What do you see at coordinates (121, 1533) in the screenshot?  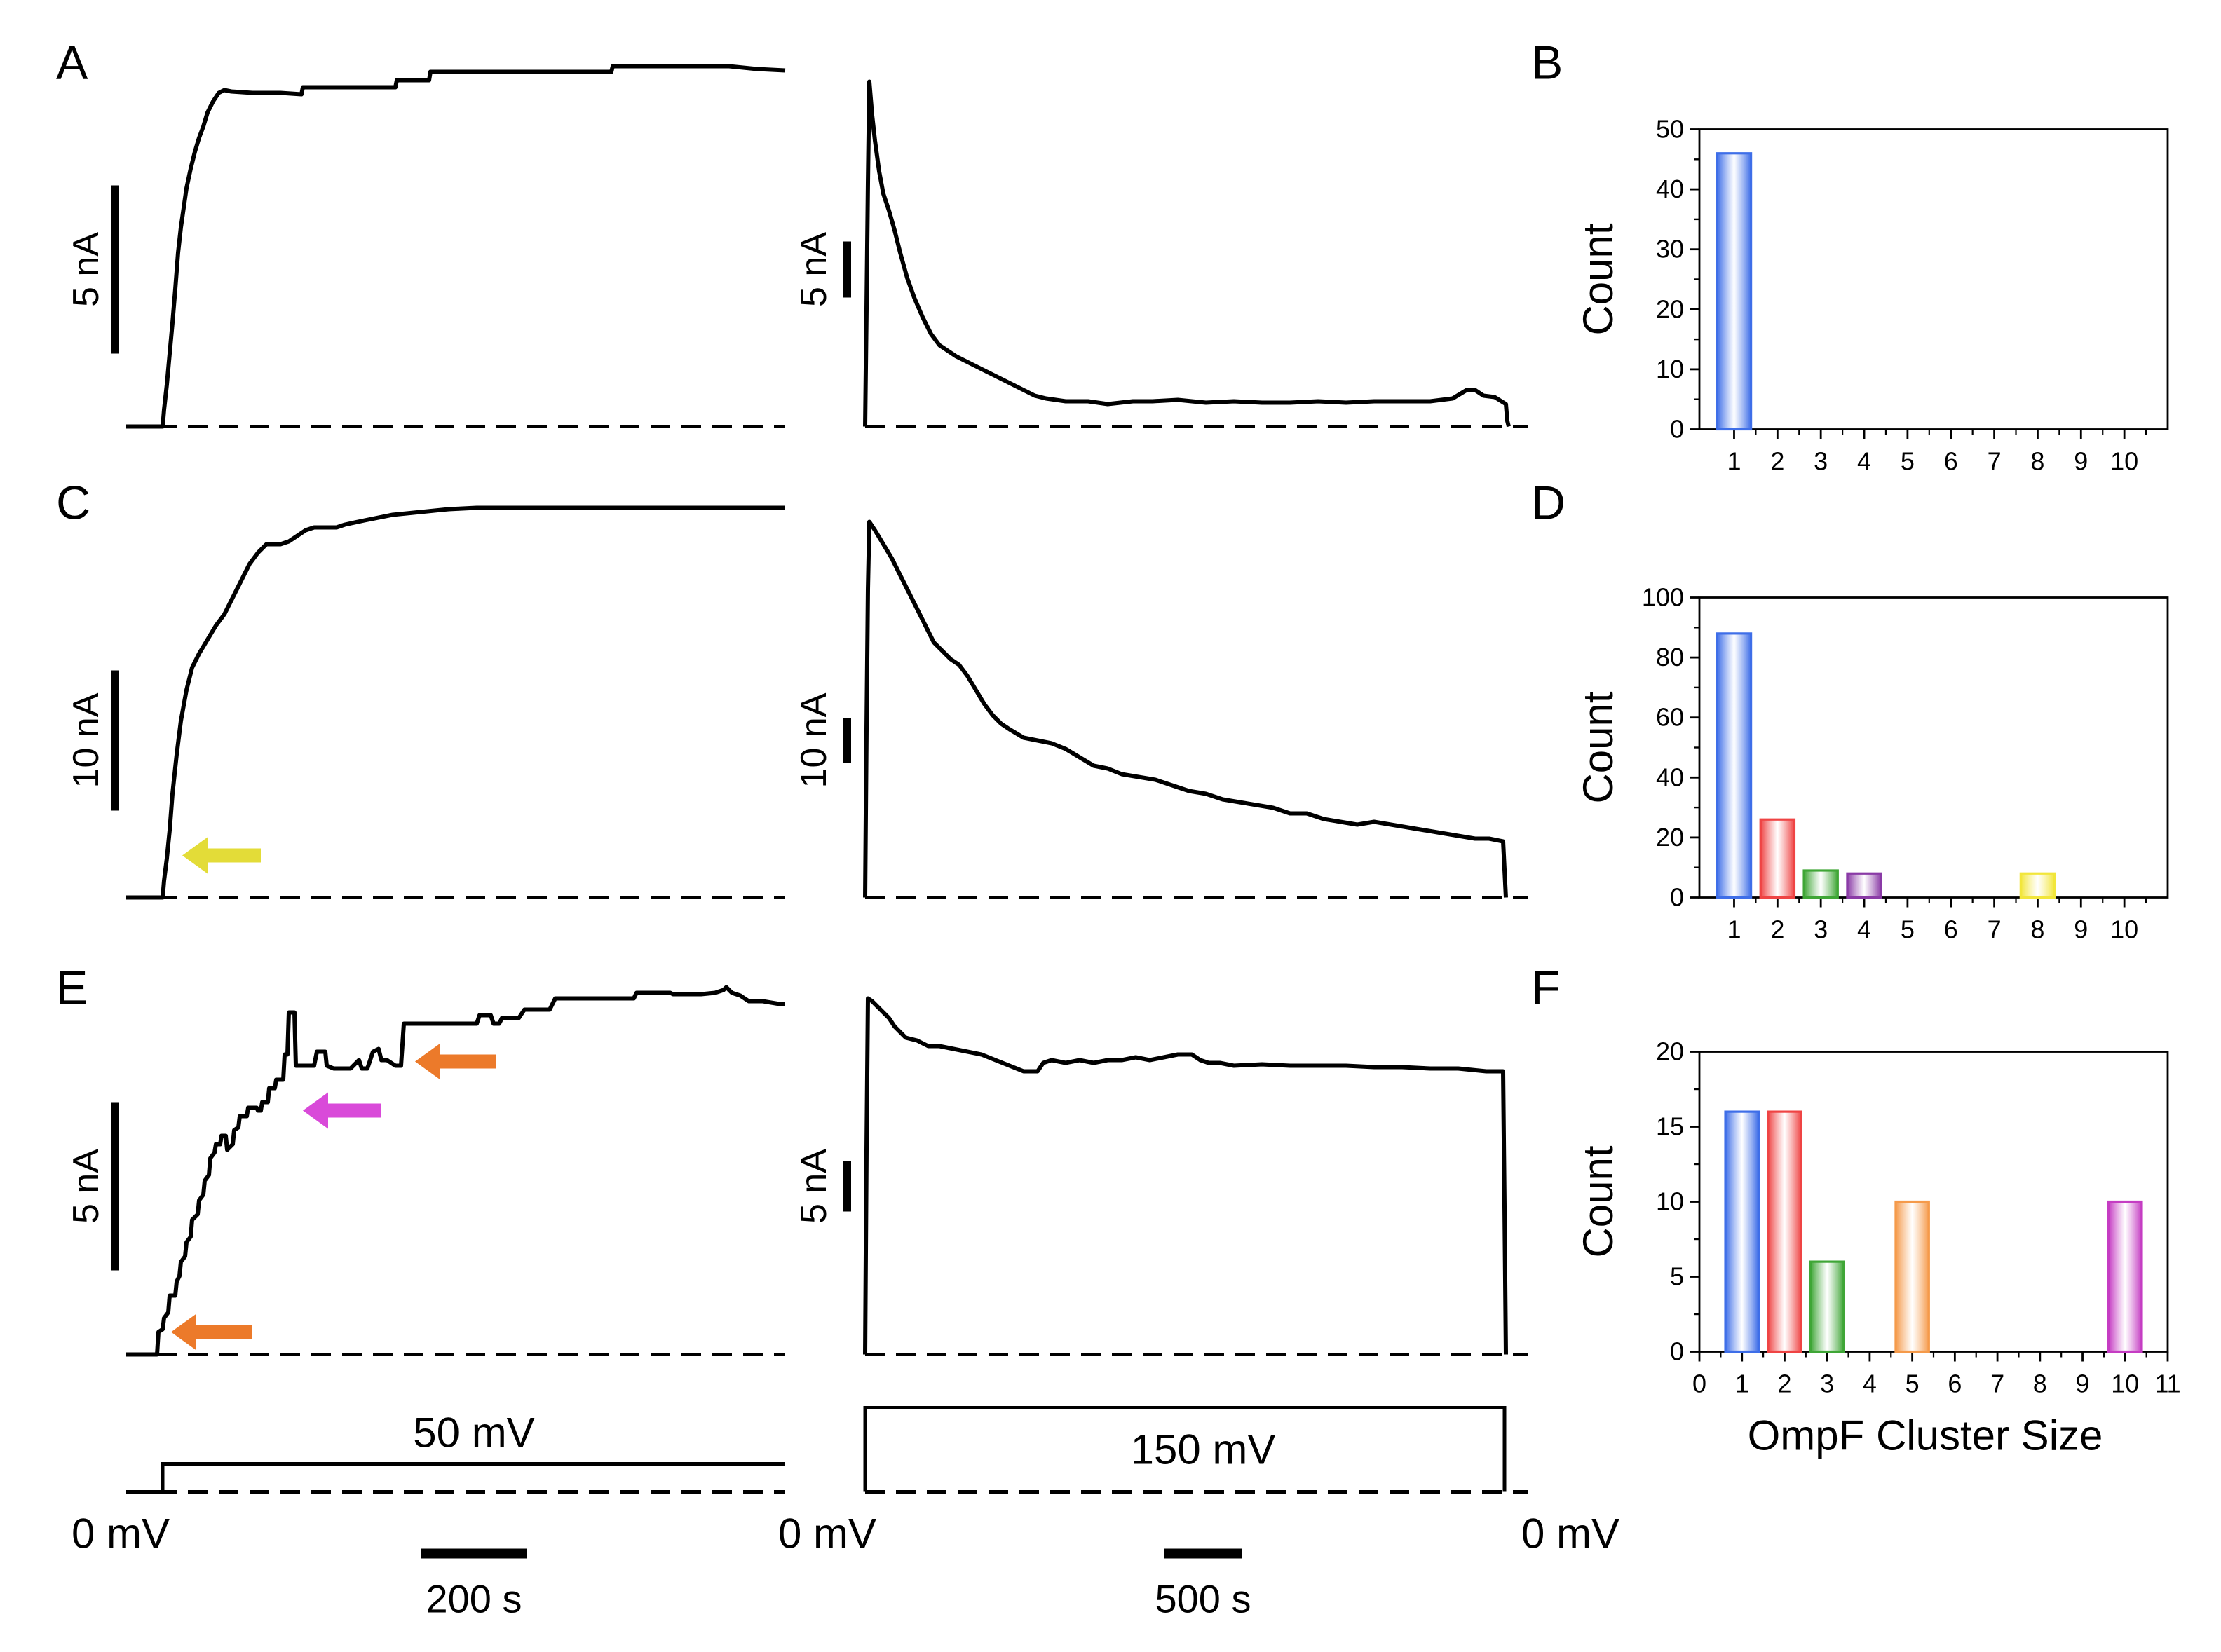 I see `zero-mv-label-1: 0 mV` at bounding box center [121, 1533].